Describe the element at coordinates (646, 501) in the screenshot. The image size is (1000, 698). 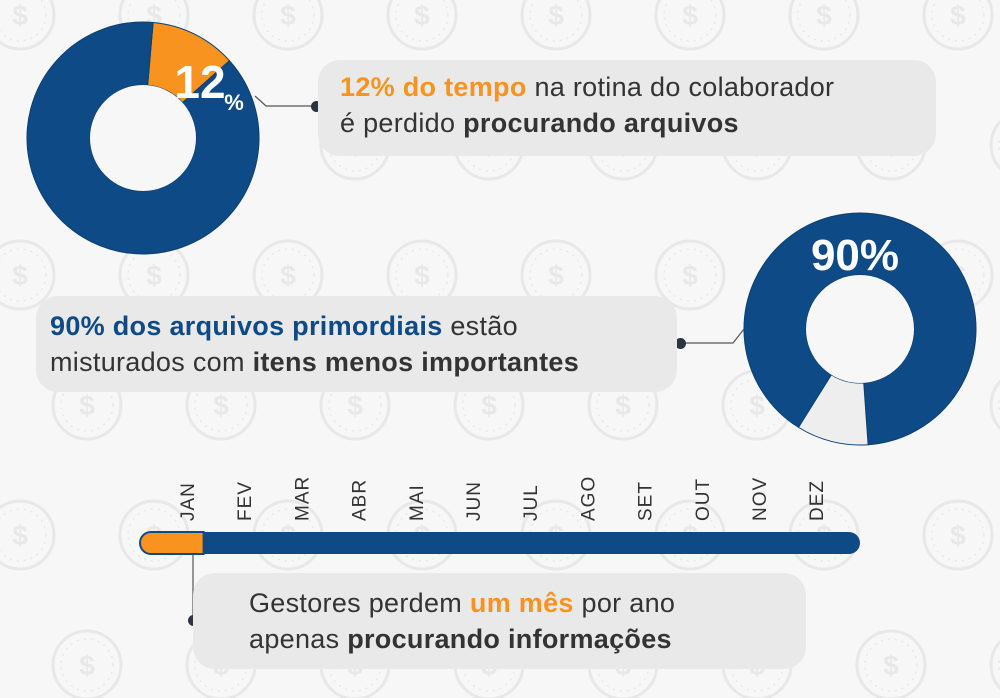
I see `timeline-month-set: SET` at that location.